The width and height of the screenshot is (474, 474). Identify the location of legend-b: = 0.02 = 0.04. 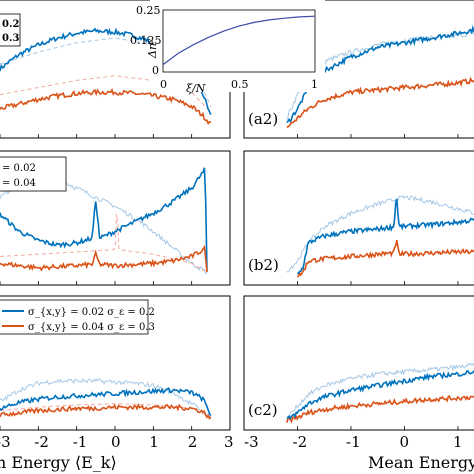
(33, 174).